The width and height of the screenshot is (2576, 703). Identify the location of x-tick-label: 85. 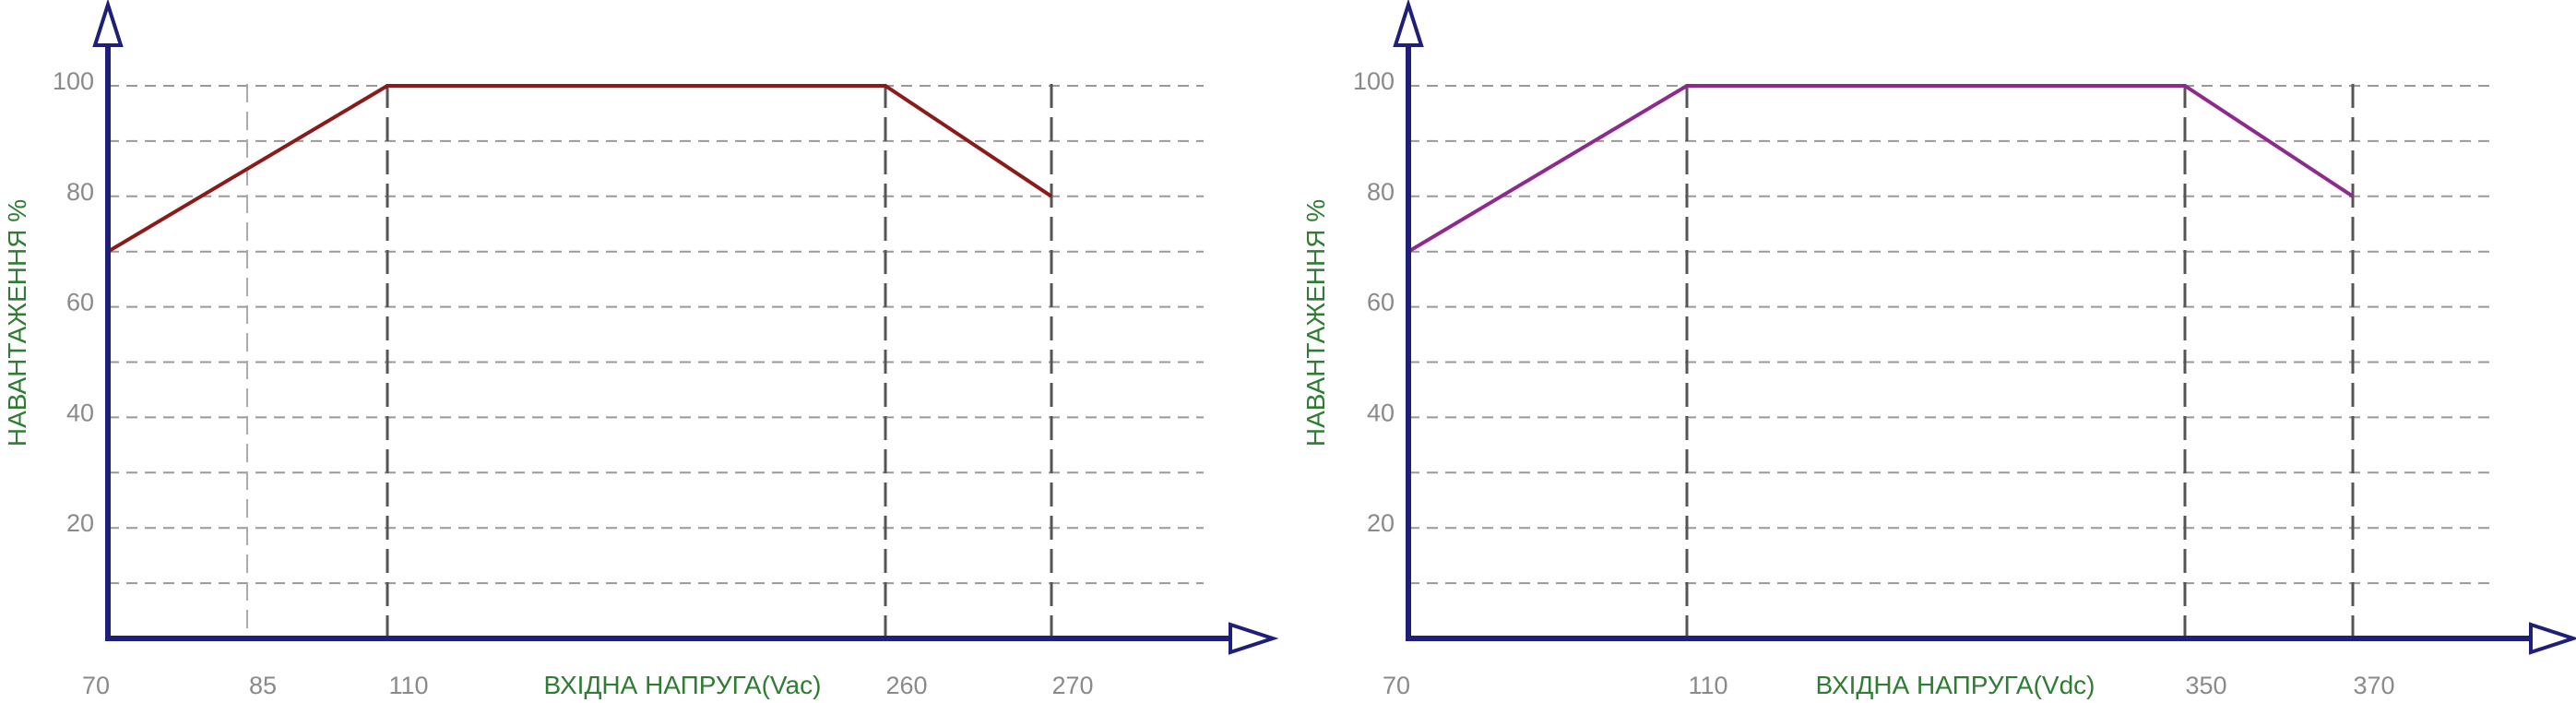
(263, 685).